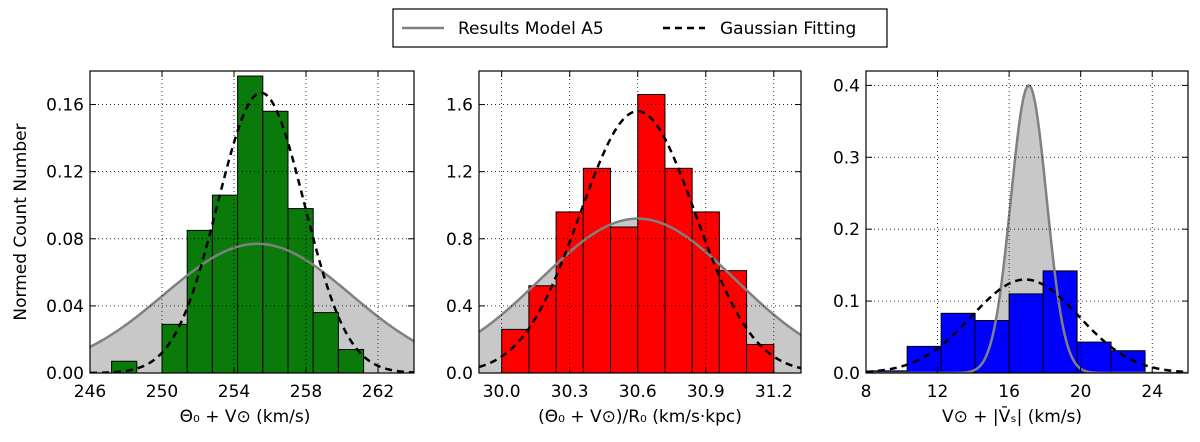 The width and height of the screenshot is (1200, 442). I want to click on y-tick-label: 0.08, so click(65, 240).